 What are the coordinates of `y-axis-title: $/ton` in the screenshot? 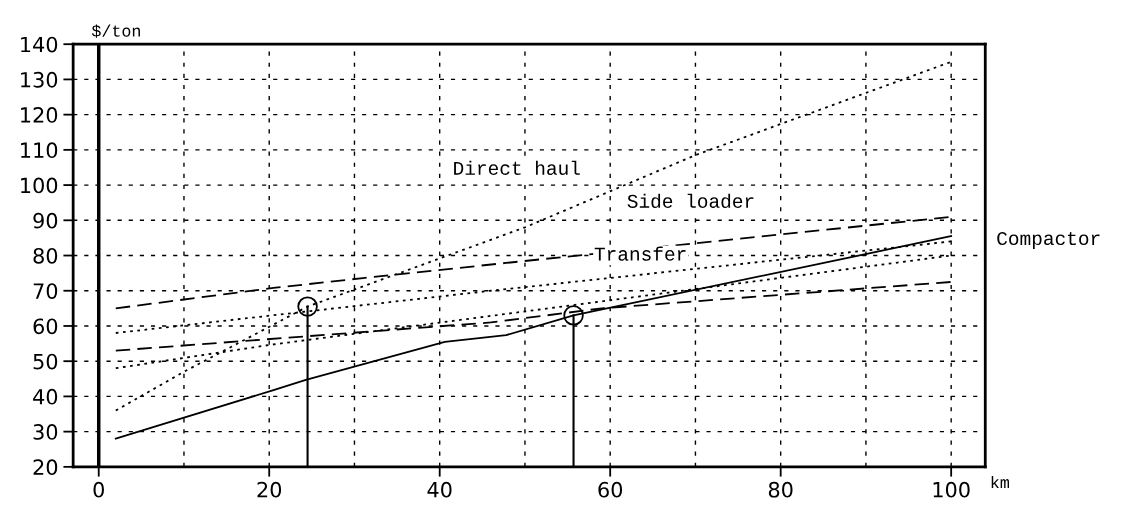 It's located at (115, 31).